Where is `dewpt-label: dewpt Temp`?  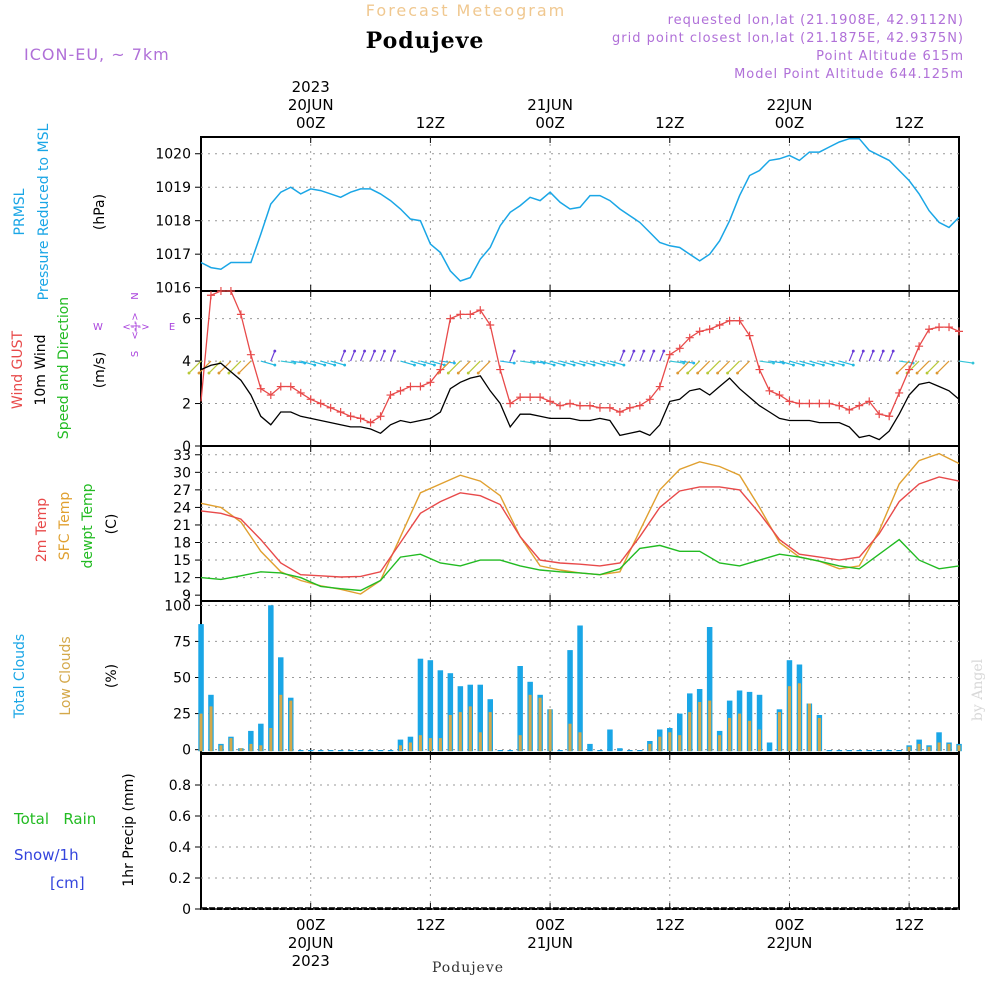 dewpt-label: dewpt Temp is located at coordinates (88, 525).